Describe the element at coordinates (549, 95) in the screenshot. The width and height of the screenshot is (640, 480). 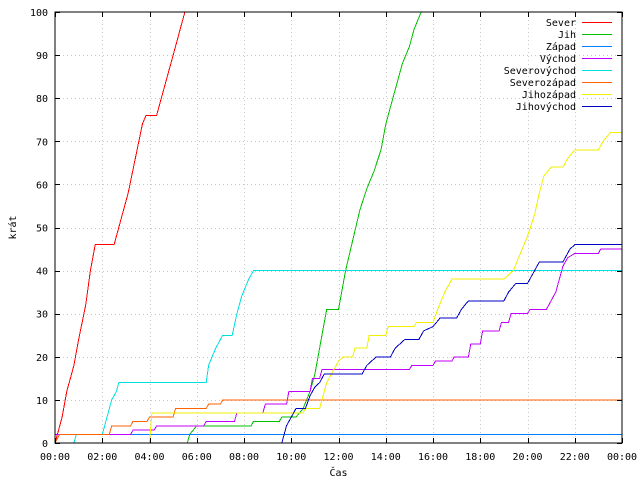
I see `legend-label: Jihozápad` at that location.